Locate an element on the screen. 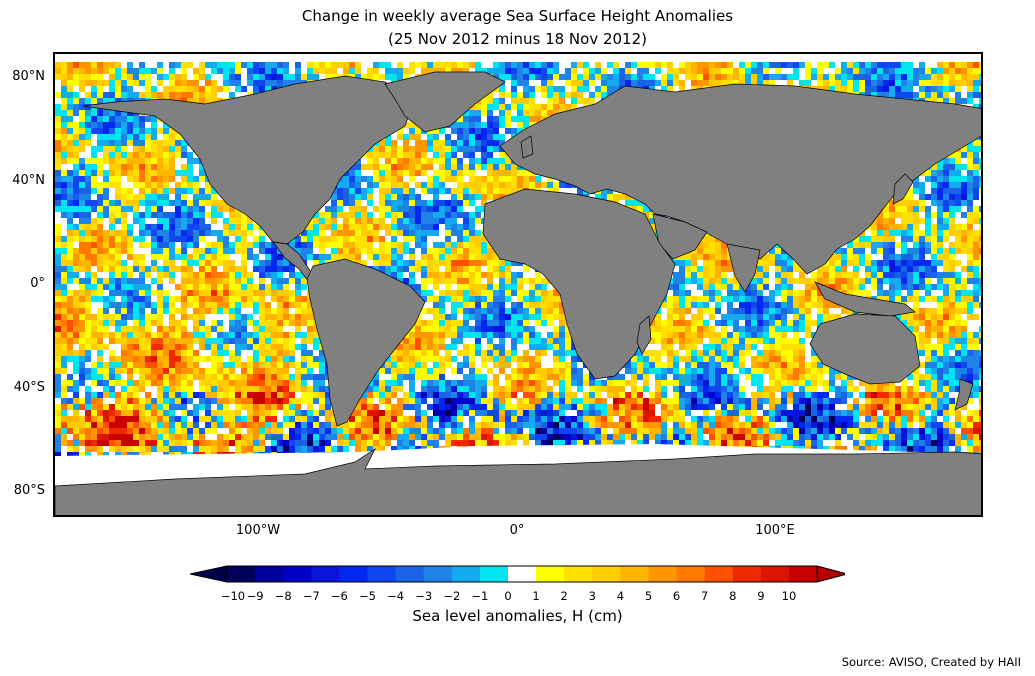 This screenshot has height=676, width=1035. antarctica is located at coordinates (518, 481).